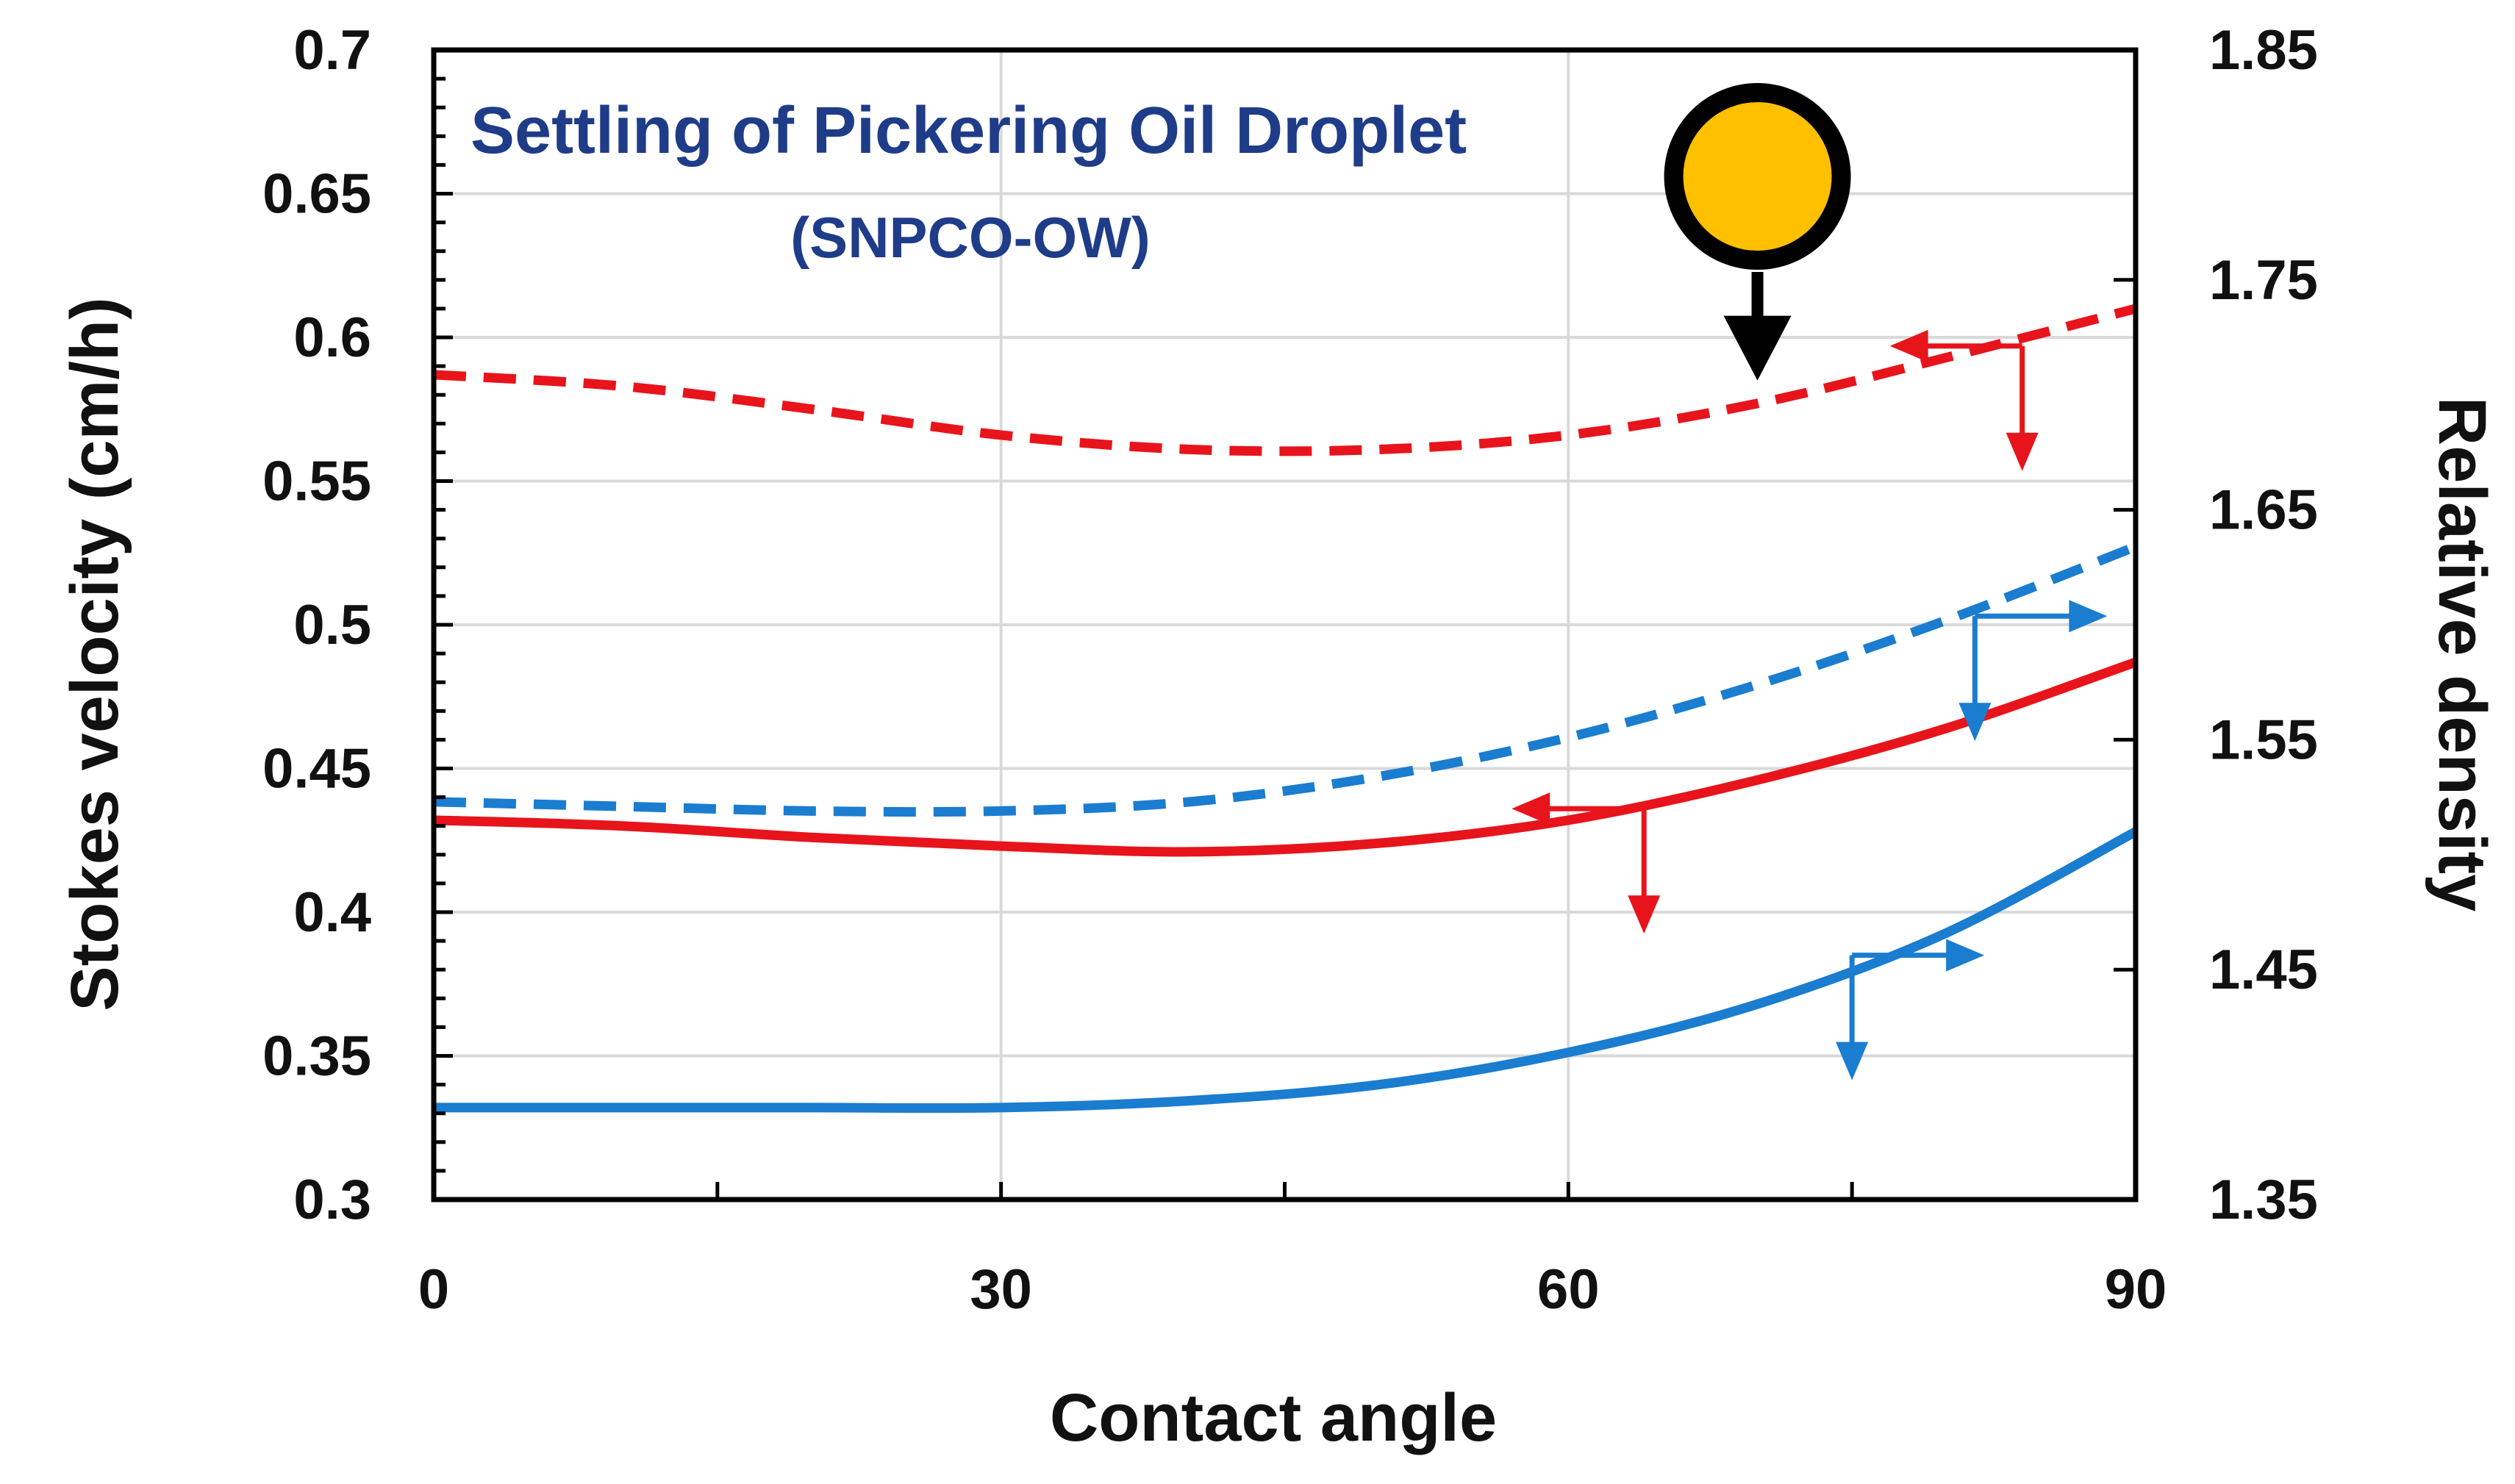 The height and width of the screenshot is (1484, 2515). Describe the element at coordinates (2462, 655) in the screenshot. I see `y2-axis-title: Relative density` at that location.